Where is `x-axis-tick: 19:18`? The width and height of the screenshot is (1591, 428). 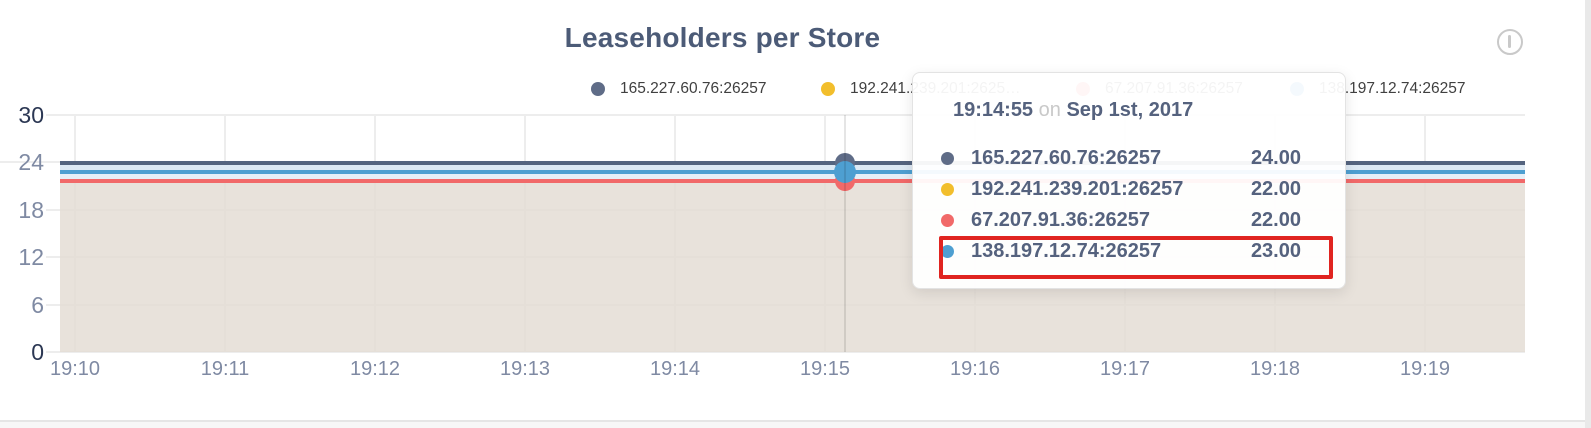
x-axis-tick: 19:18 is located at coordinates (1275, 369).